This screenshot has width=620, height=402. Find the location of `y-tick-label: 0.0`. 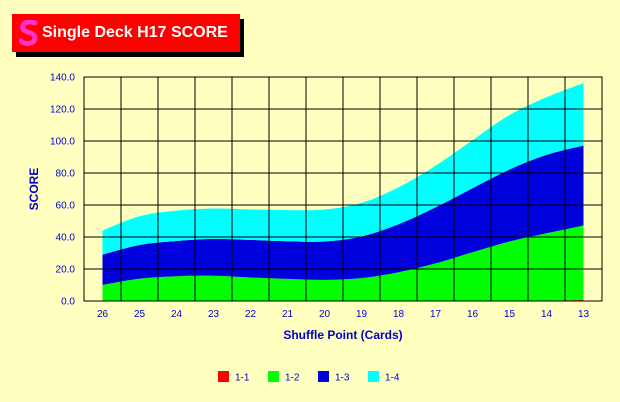

y-tick-label: 0.0 is located at coordinates (68, 302).